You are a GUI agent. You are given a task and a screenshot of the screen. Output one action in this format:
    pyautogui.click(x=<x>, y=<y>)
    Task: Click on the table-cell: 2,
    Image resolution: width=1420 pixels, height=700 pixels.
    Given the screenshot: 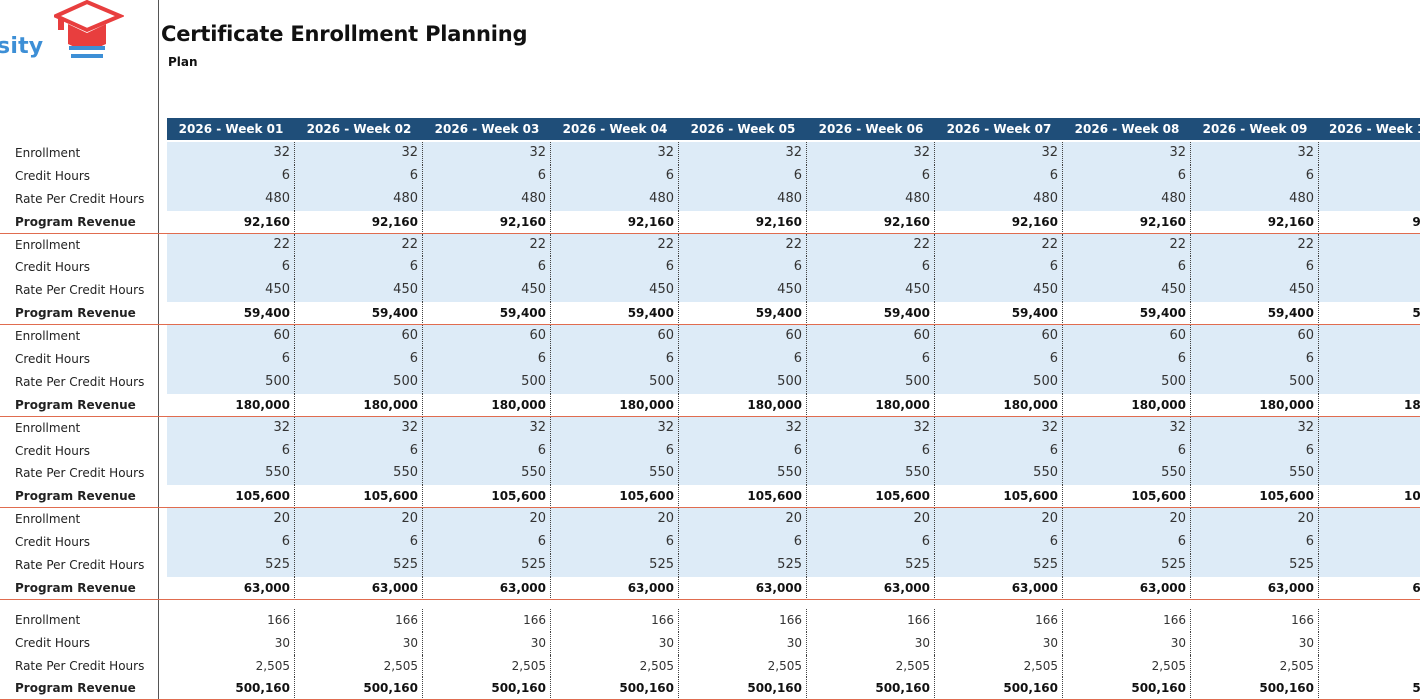 What is the action you would take?
    pyautogui.click(x=1369, y=666)
    